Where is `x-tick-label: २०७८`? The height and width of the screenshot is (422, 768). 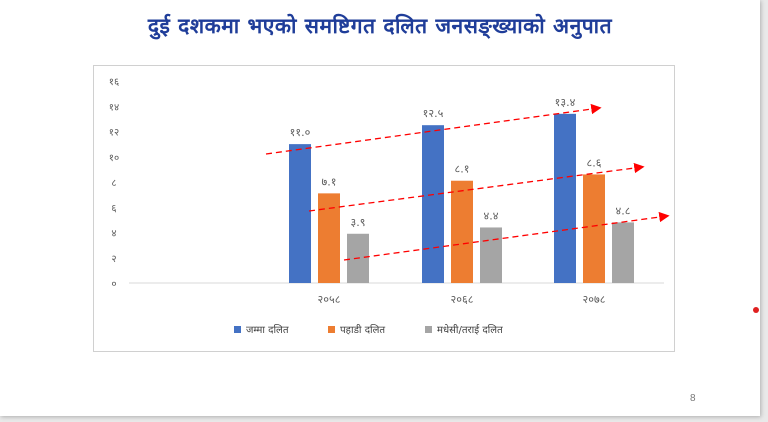
x-tick-label: २०७८ is located at coordinates (594, 299).